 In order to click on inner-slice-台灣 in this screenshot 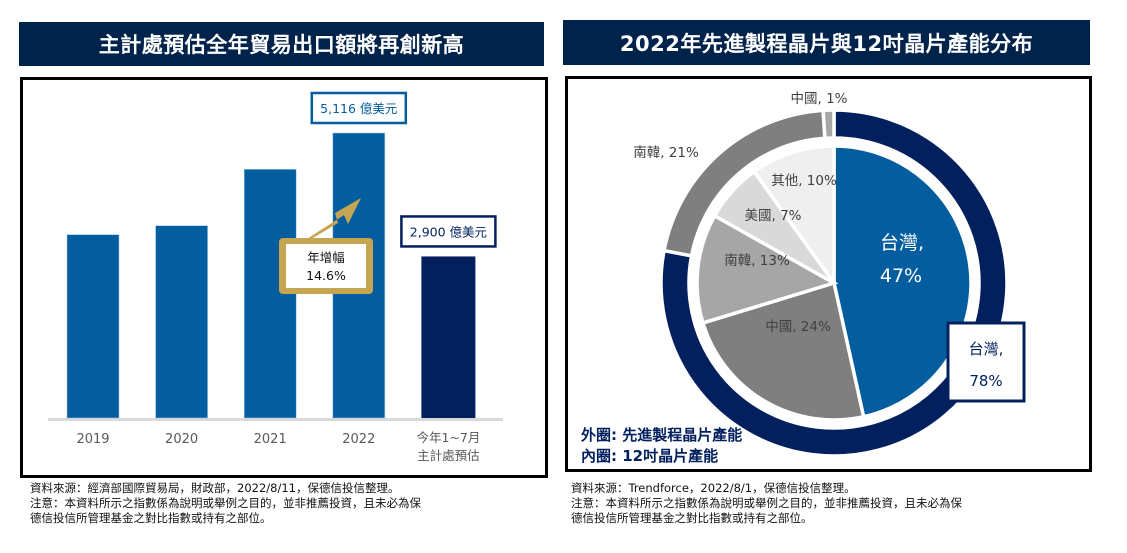, I will do `click(902, 281)`.